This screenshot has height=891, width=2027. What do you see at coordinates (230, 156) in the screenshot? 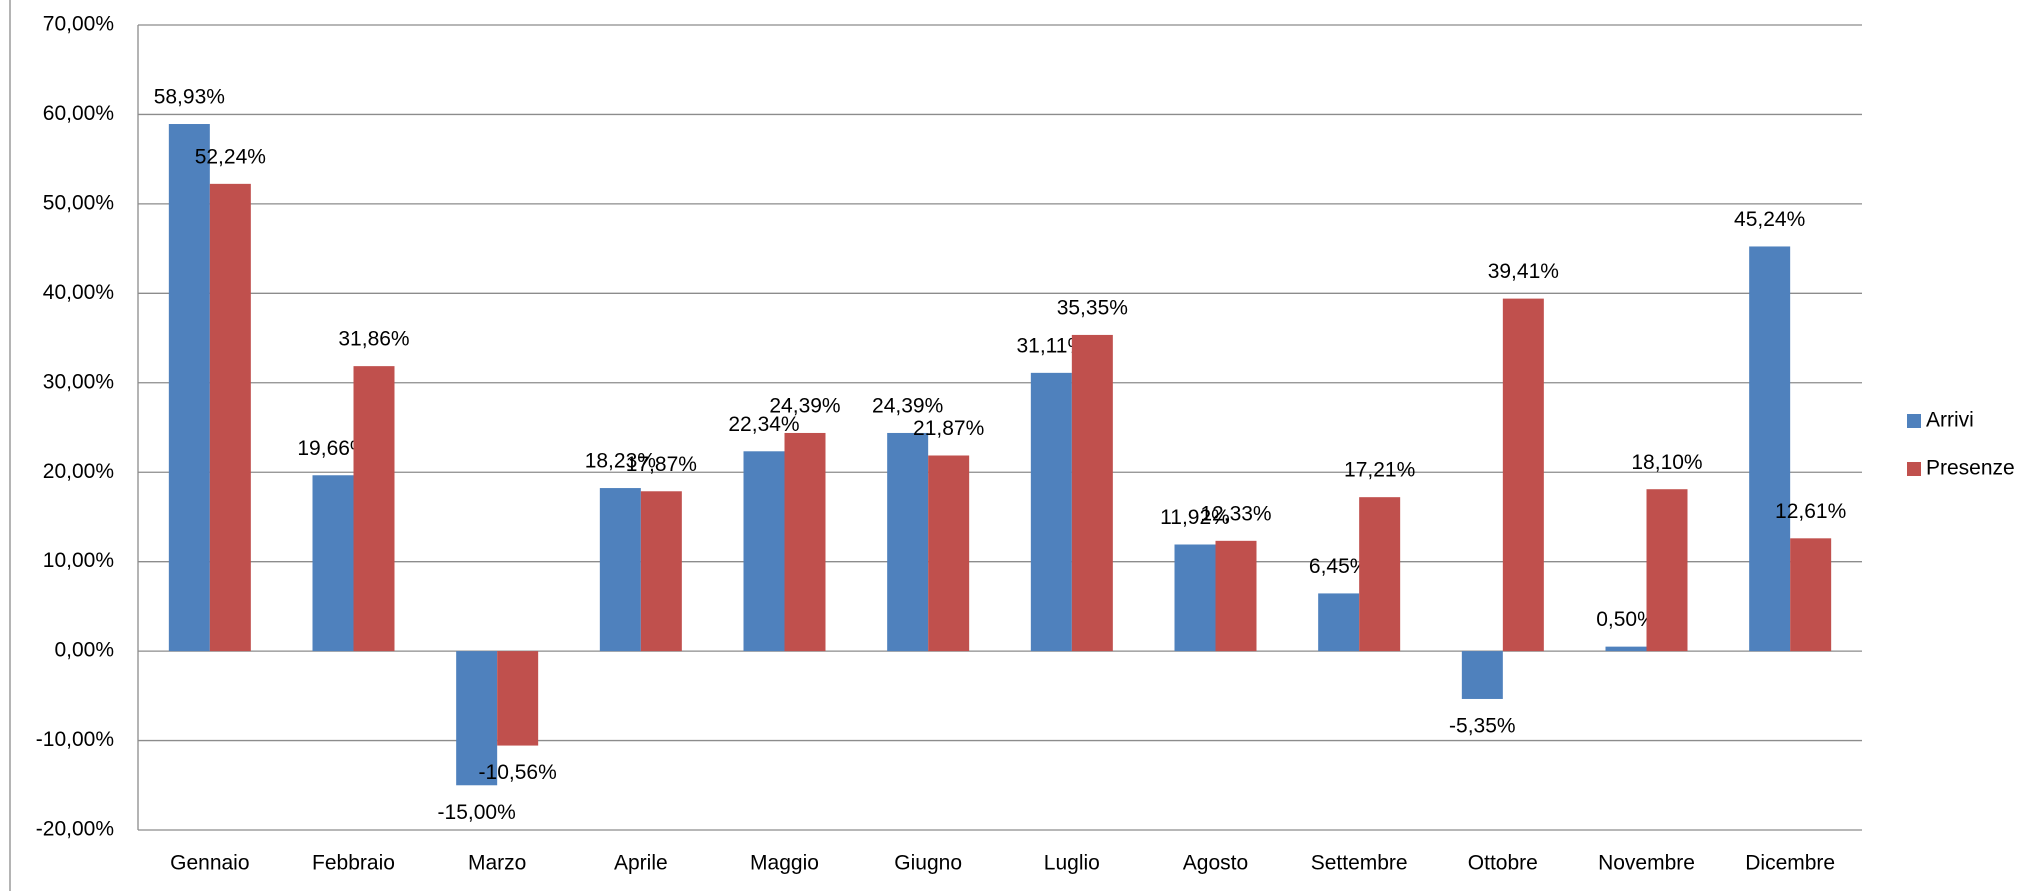
I see `data-label: 52,24%` at bounding box center [230, 156].